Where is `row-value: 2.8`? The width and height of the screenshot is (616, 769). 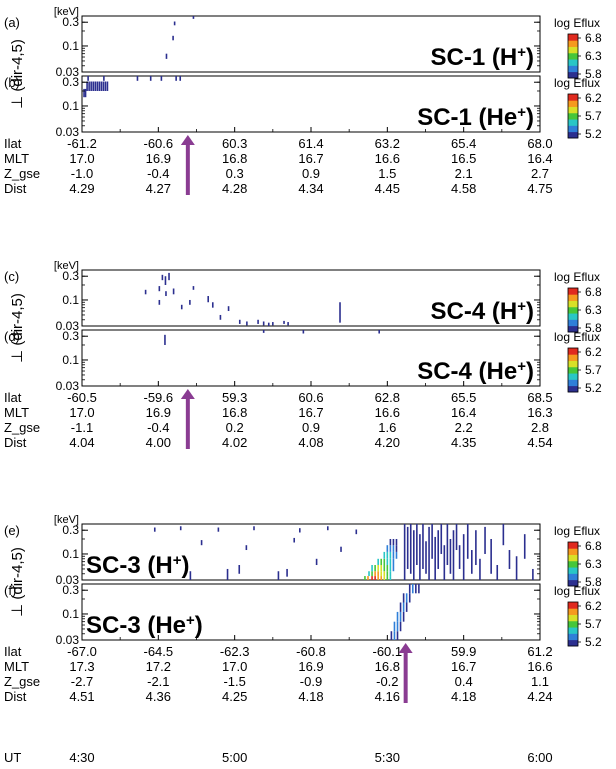 row-value: 2.8 is located at coordinates (540, 427).